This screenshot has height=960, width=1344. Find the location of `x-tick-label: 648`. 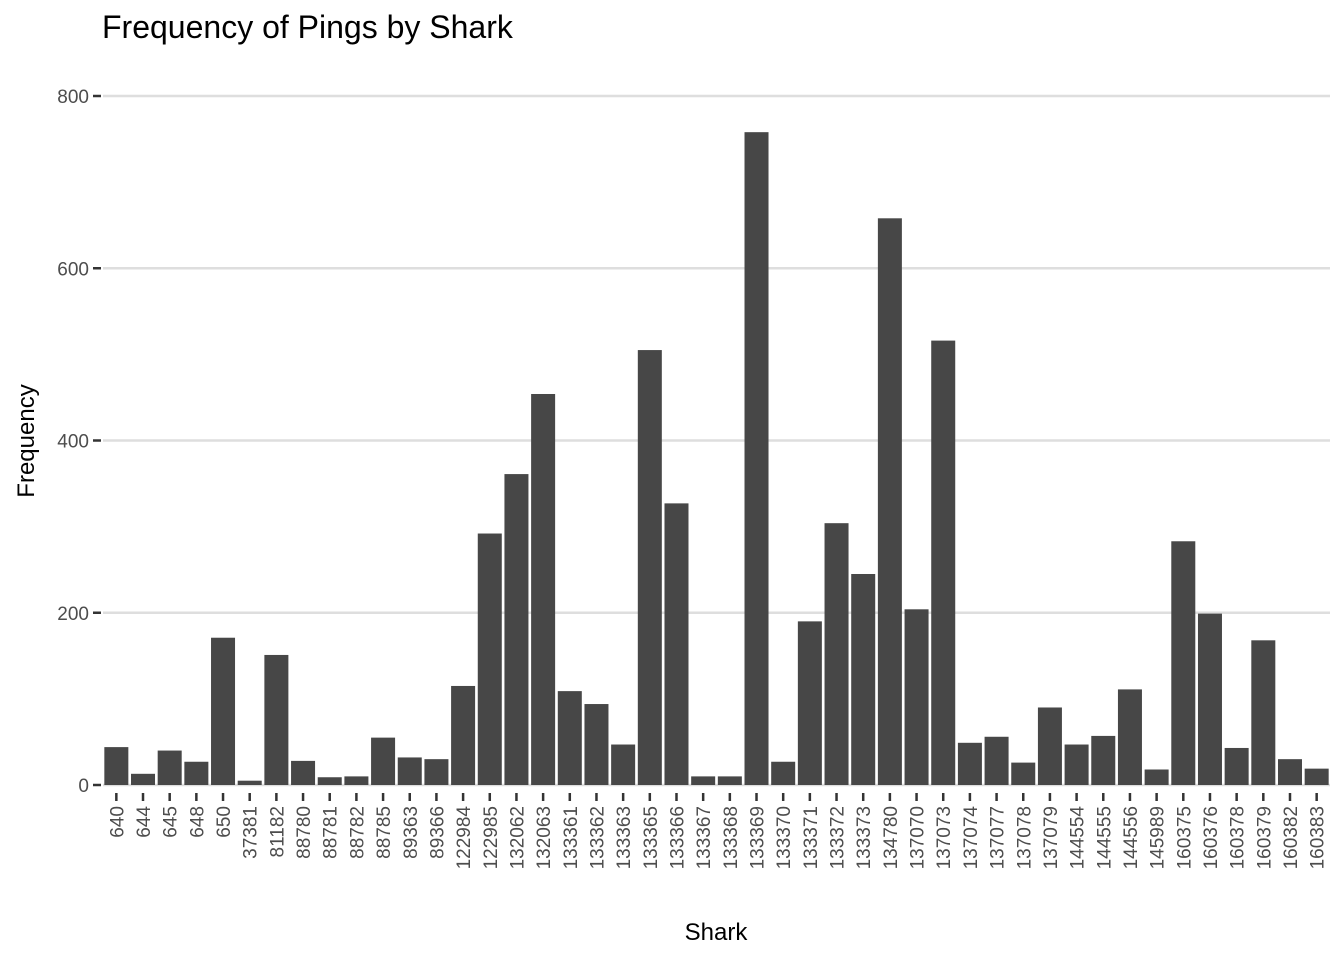

x-tick-label: 648 is located at coordinates (197, 822).